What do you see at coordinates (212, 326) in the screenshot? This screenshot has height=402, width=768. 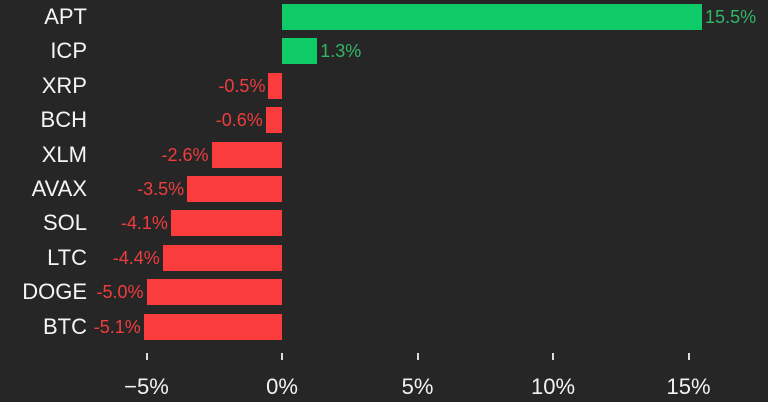 I see `bar-btc` at bounding box center [212, 326].